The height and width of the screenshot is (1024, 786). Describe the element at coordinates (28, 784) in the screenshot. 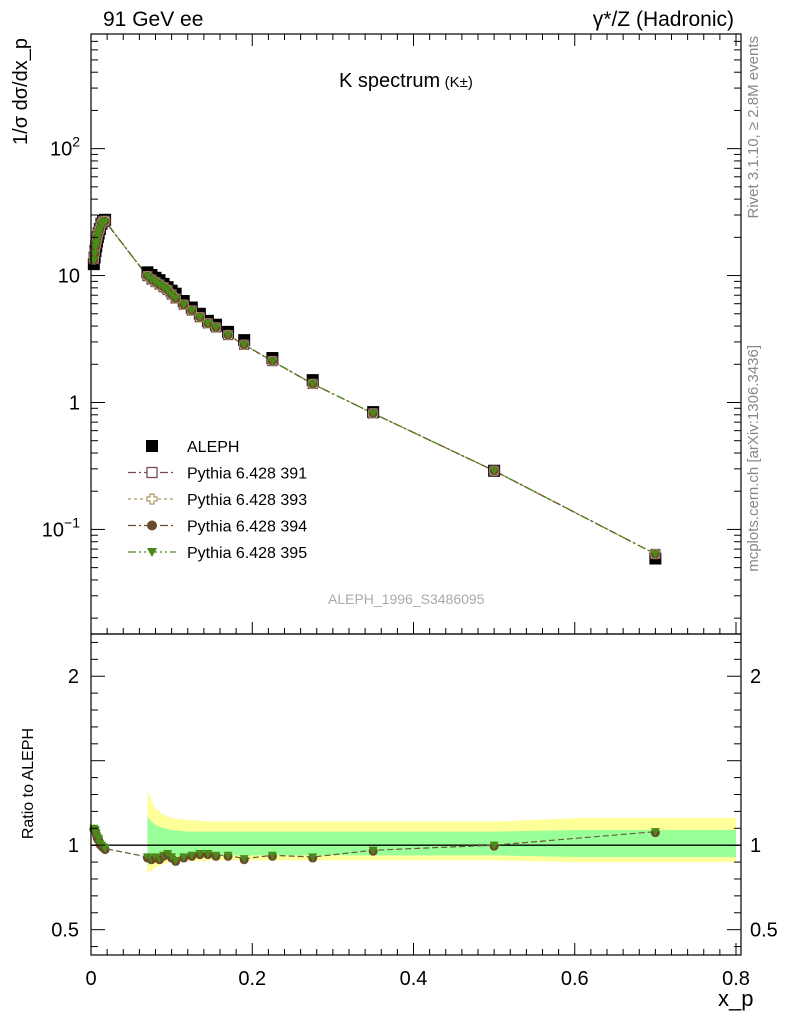

I see `ratio-y-axis-label: Ratio to ALEPH` at that location.